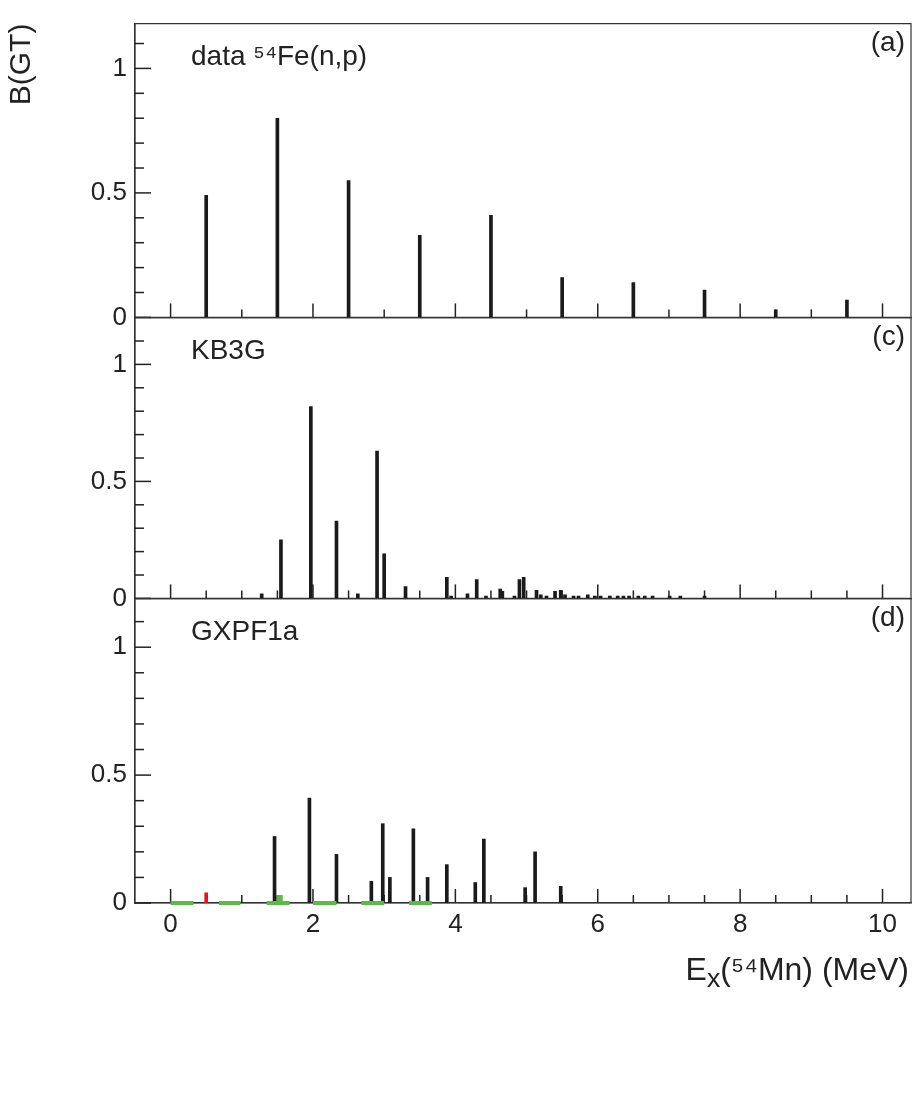 Image resolution: width=913 pixels, height=1113 pixels. Describe the element at coordinates (887, 616) in the screenshot. I see `annotation: (d)` at that location.